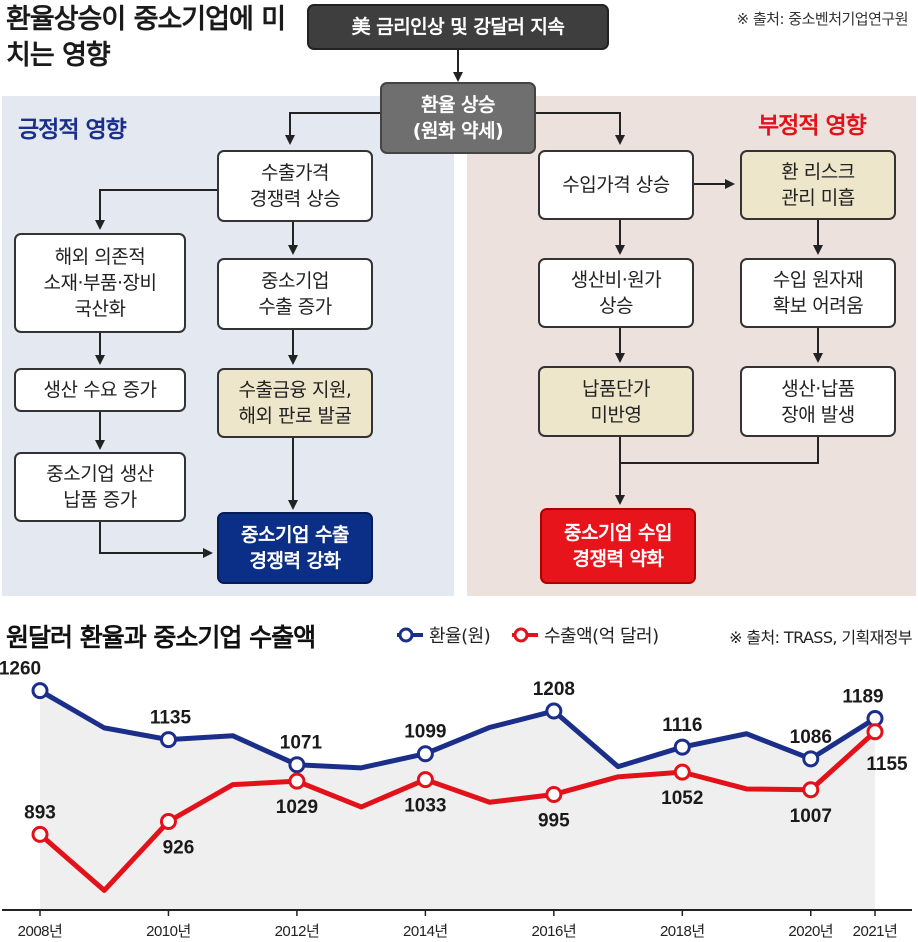 This screenshot has width=918, height=942. I want to click on rate-label-2020: 1086, so click(811, 737).